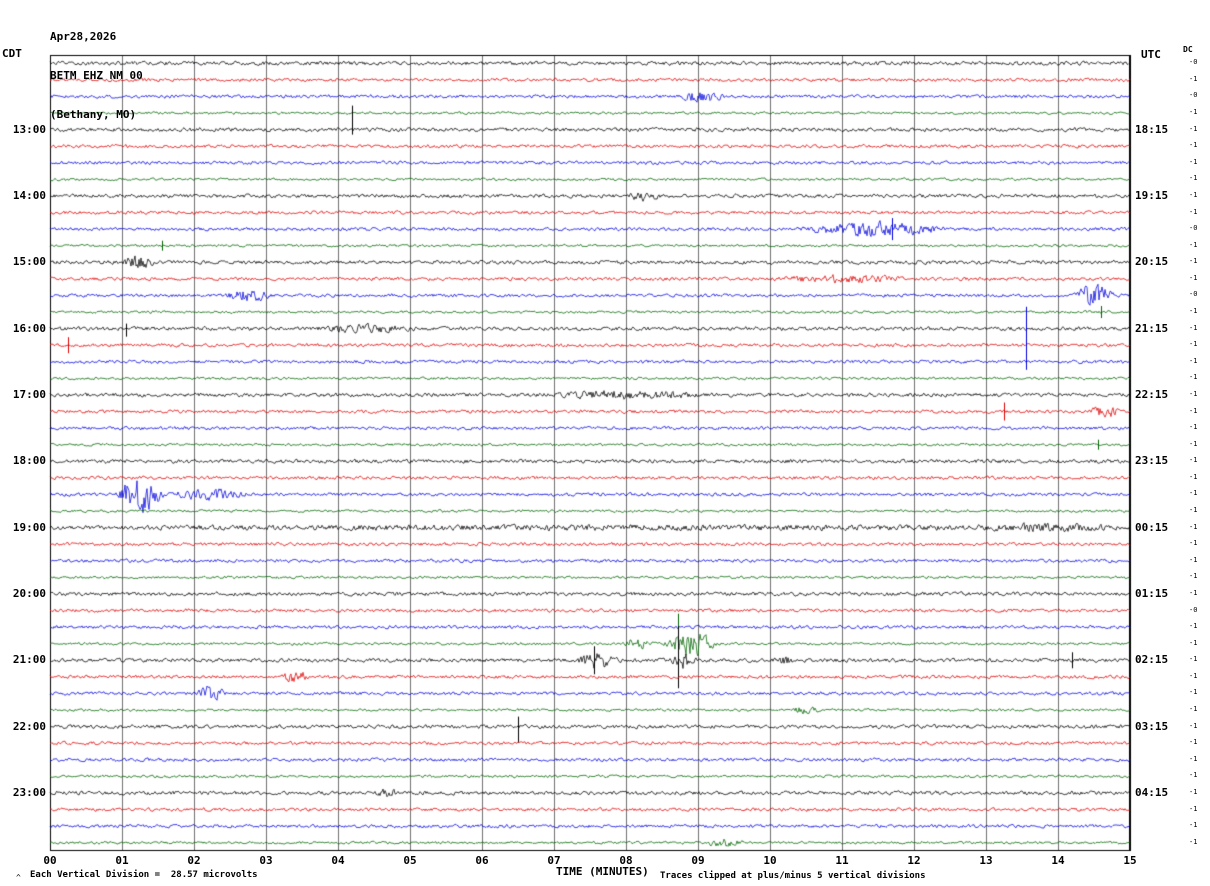 This screenshot has height=886, width=1210. Describe the element at coordinates (554, 860) in the screenshot. I see `x-tick-label: 07` at that location.